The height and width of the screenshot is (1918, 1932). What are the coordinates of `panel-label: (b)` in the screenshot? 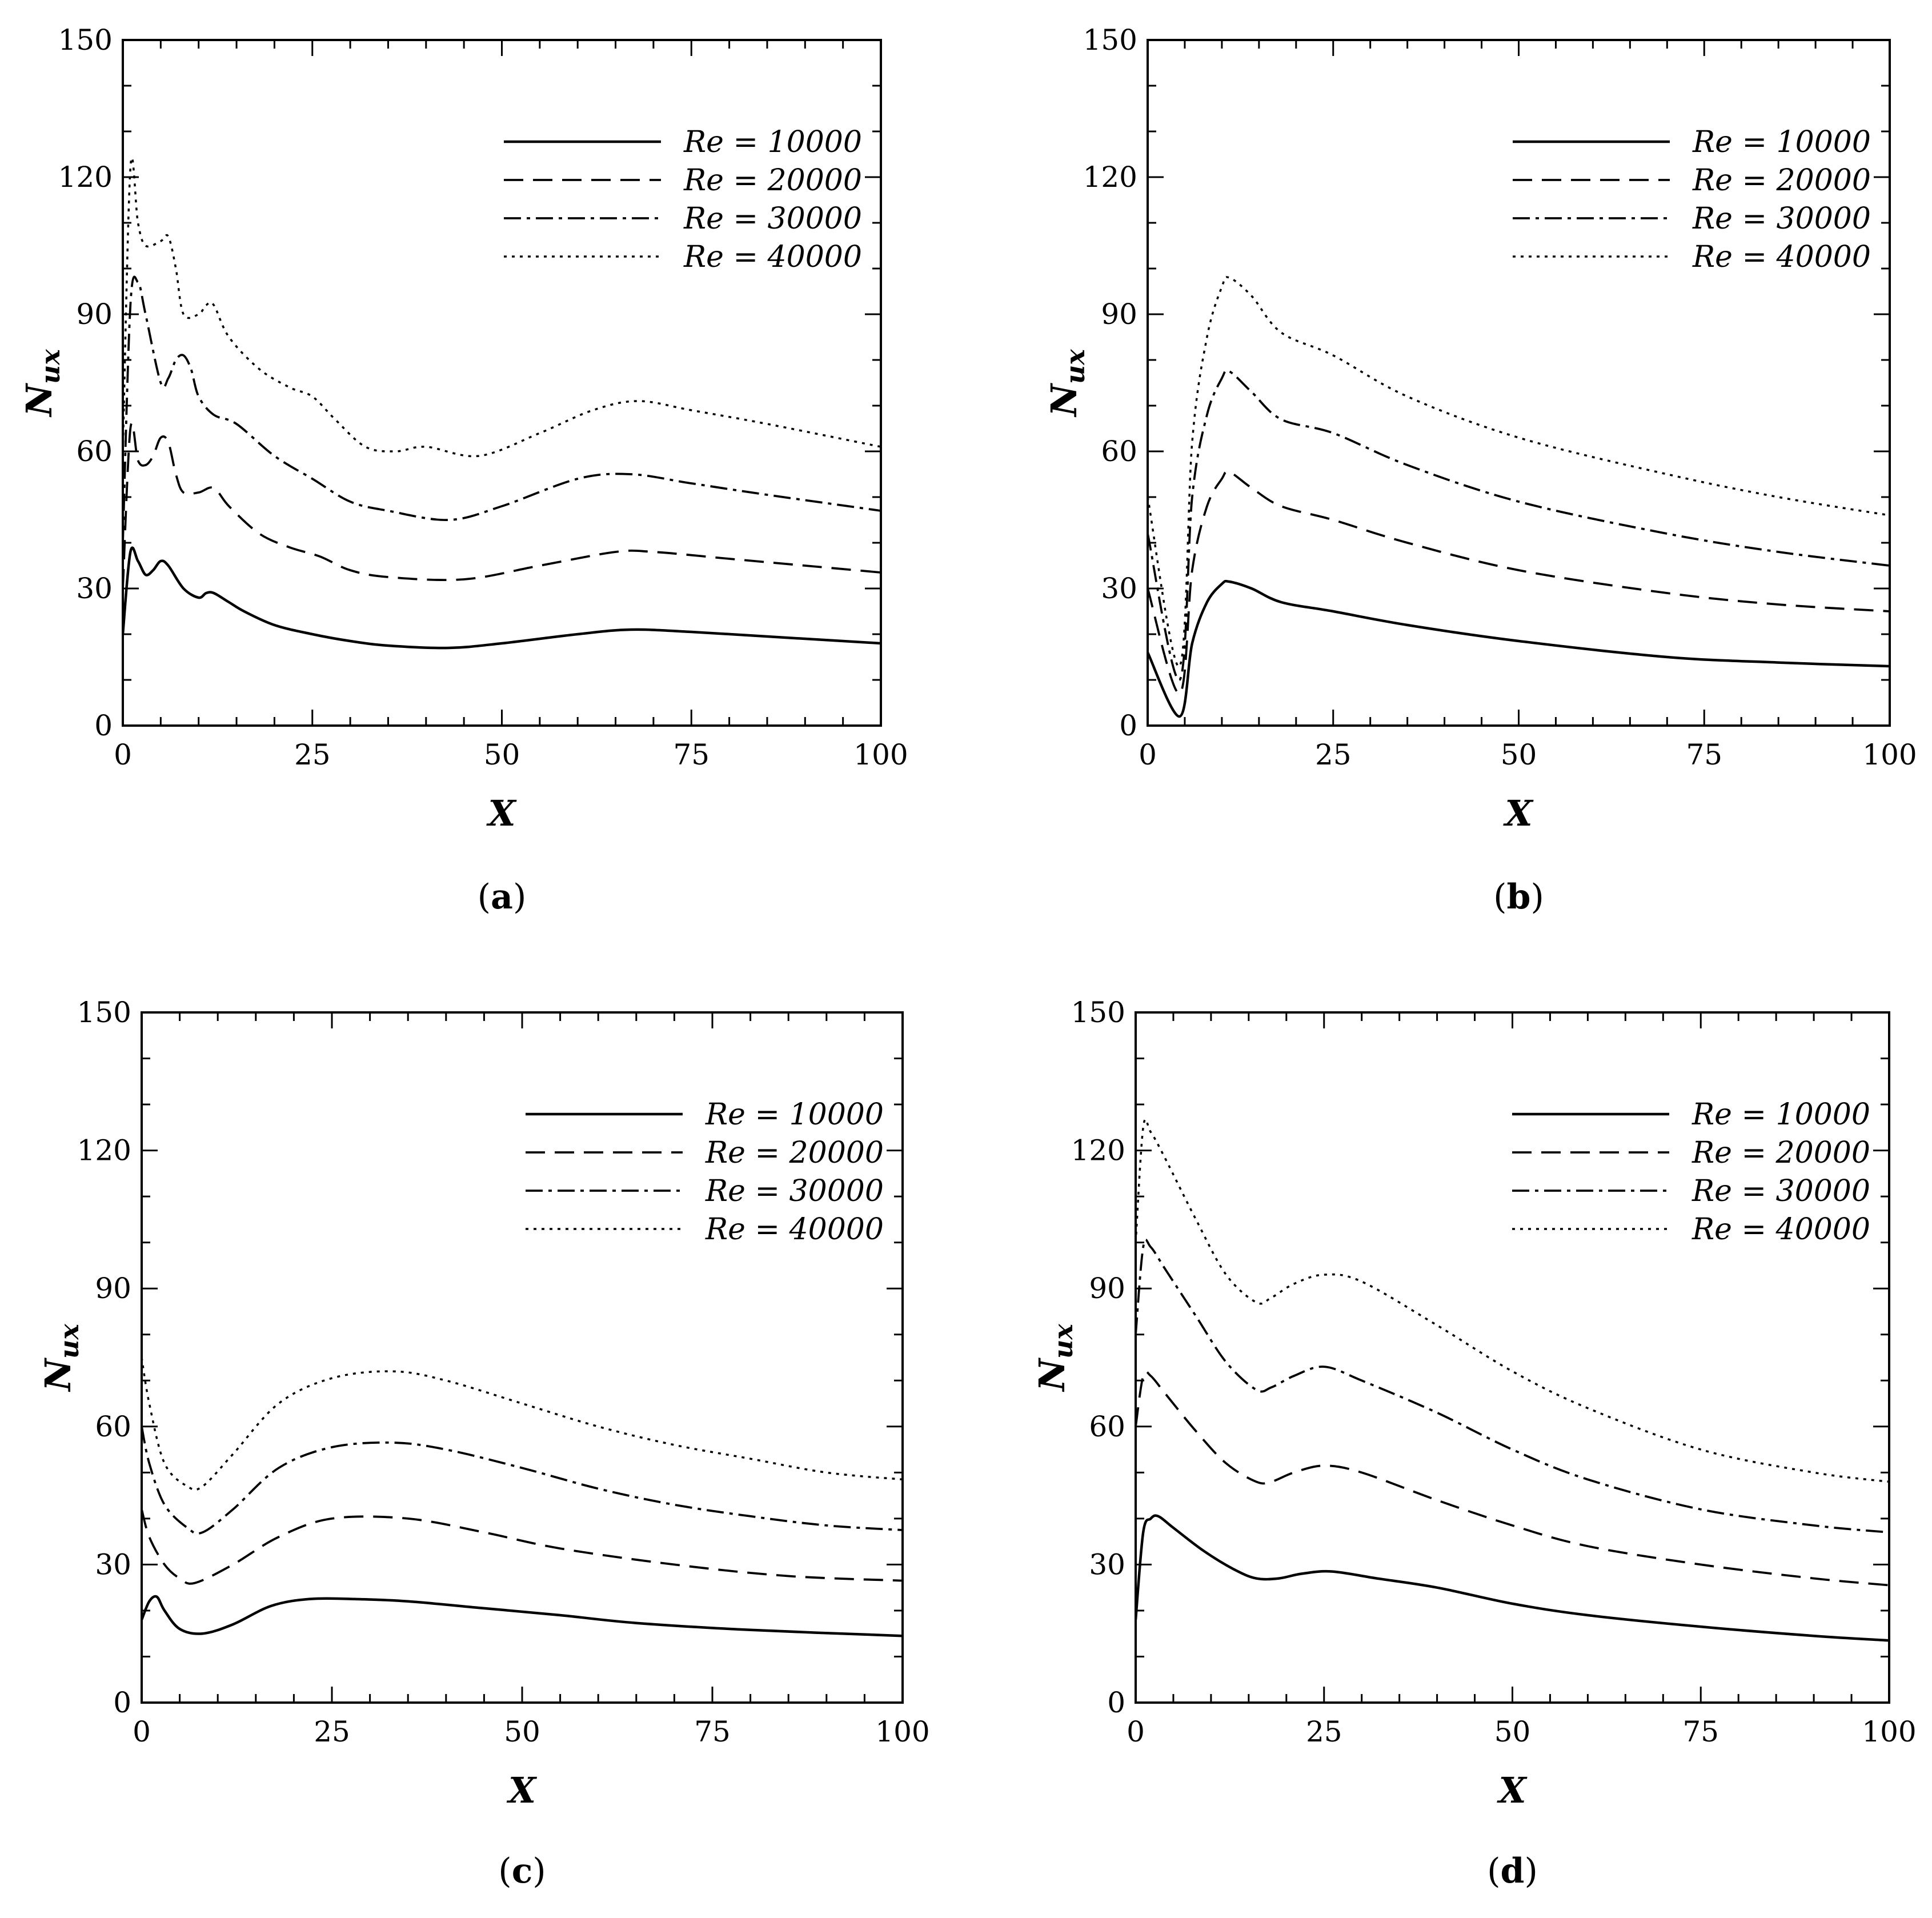 It's located at (1518, 897).